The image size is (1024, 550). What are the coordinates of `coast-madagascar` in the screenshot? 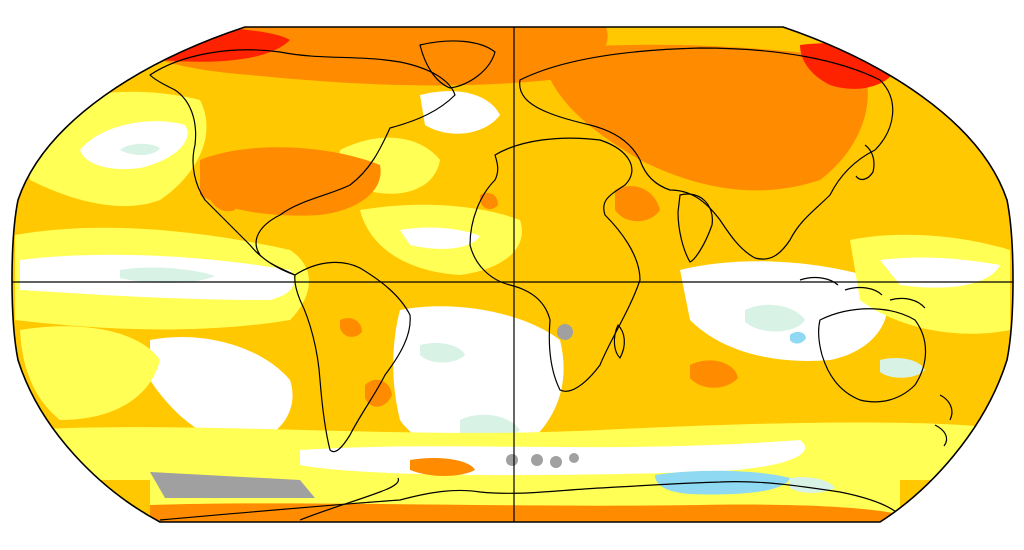 It's located at (619, 341).